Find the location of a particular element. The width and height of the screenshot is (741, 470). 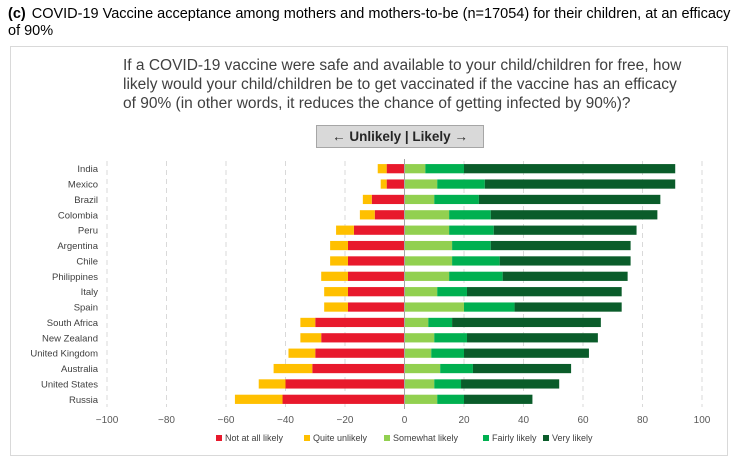

category-label-india: India is located at coordinates (87, 169).